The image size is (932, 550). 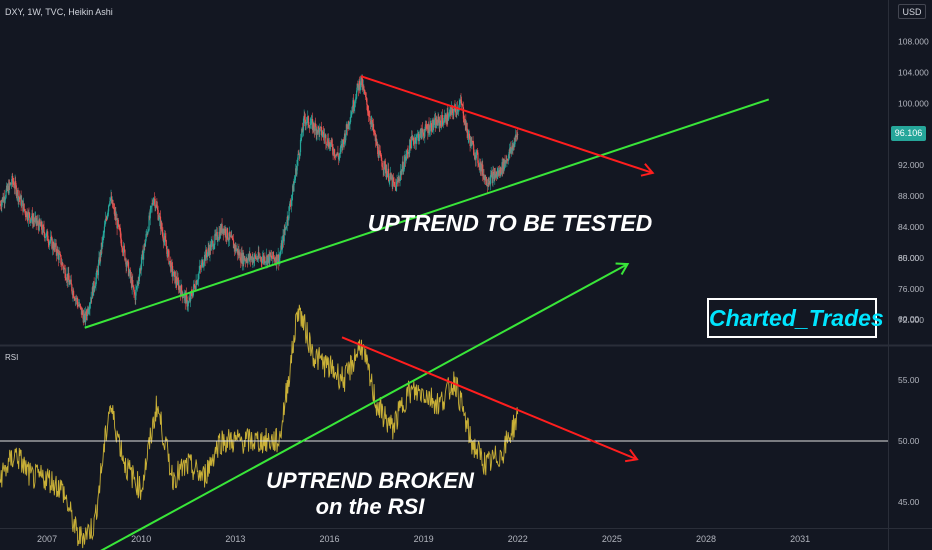 I want to click on rsi-panel-label: RSI, so click(x=12, y=357).